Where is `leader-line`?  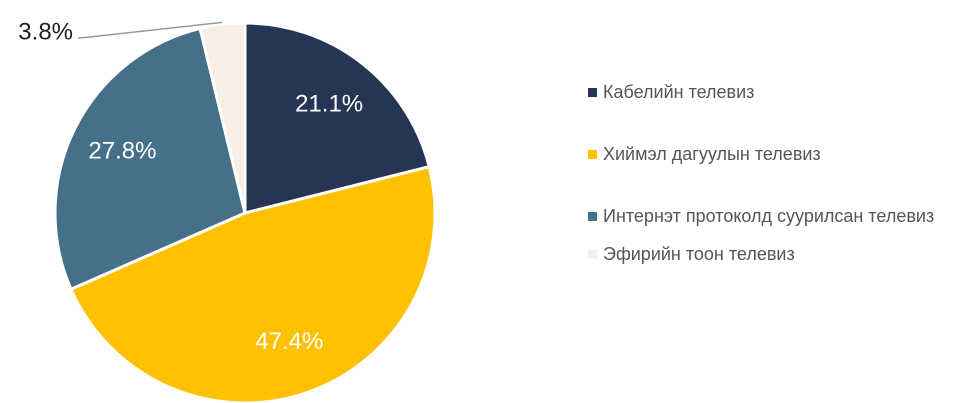
leader-line is located at coordinates (150, 30).